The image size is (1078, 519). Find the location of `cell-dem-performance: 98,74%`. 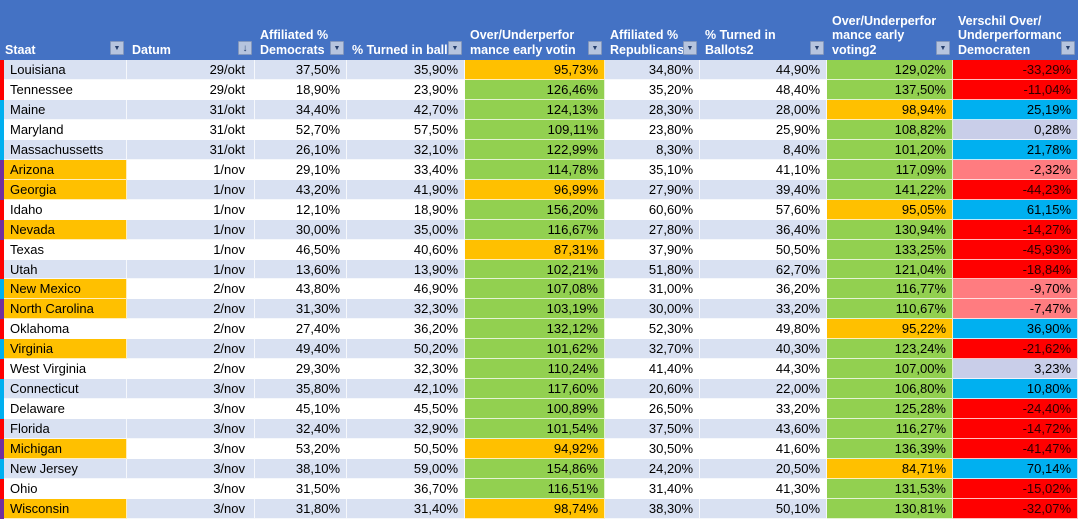

cell-dem-performance: 98,74% is located at coordinates (535, 508).